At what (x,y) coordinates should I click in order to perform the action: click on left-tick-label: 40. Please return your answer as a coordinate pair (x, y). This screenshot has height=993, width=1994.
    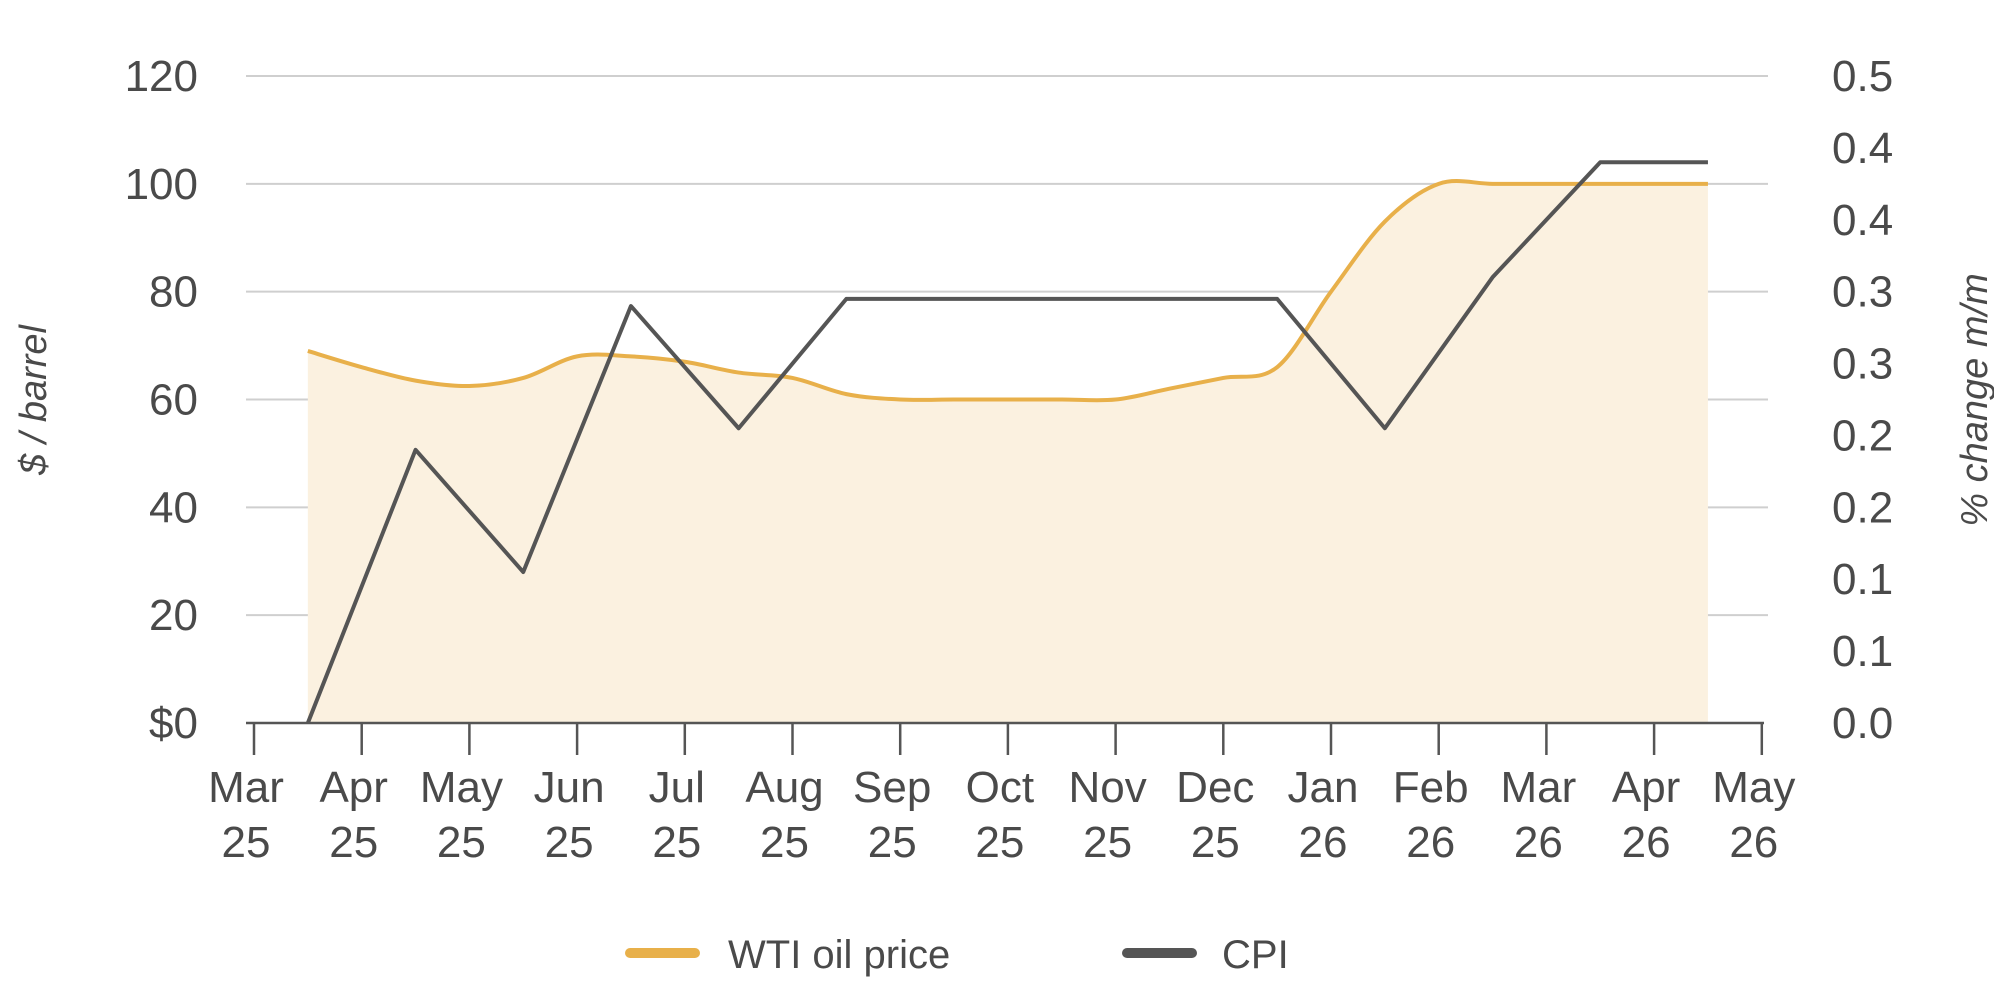
    Looking at the image, I should click on (173, 507).